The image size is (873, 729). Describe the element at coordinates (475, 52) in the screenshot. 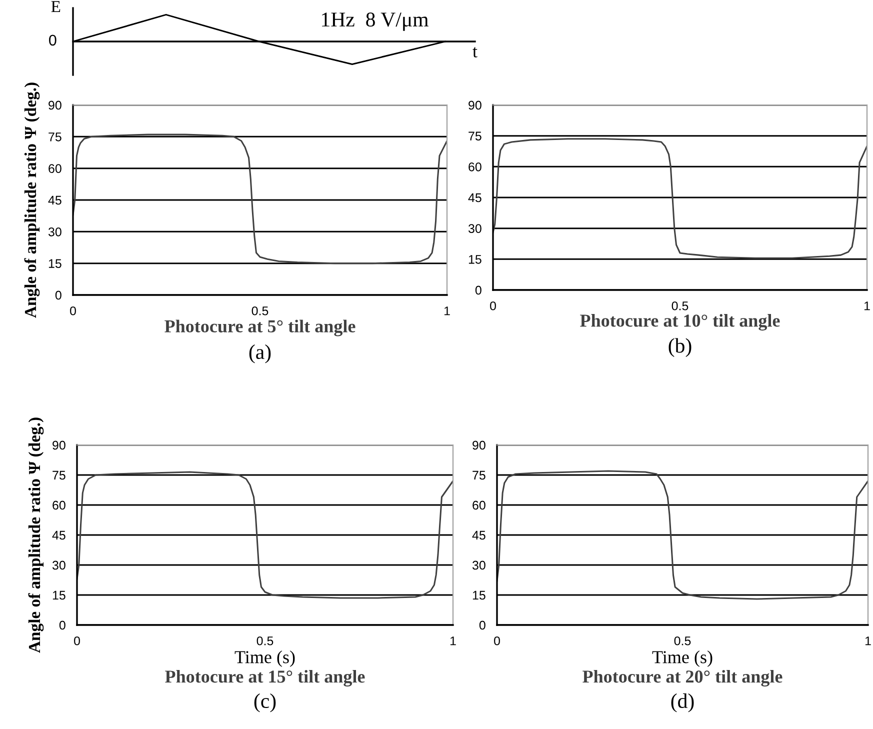

I see `x-axis-title: t` at that location.